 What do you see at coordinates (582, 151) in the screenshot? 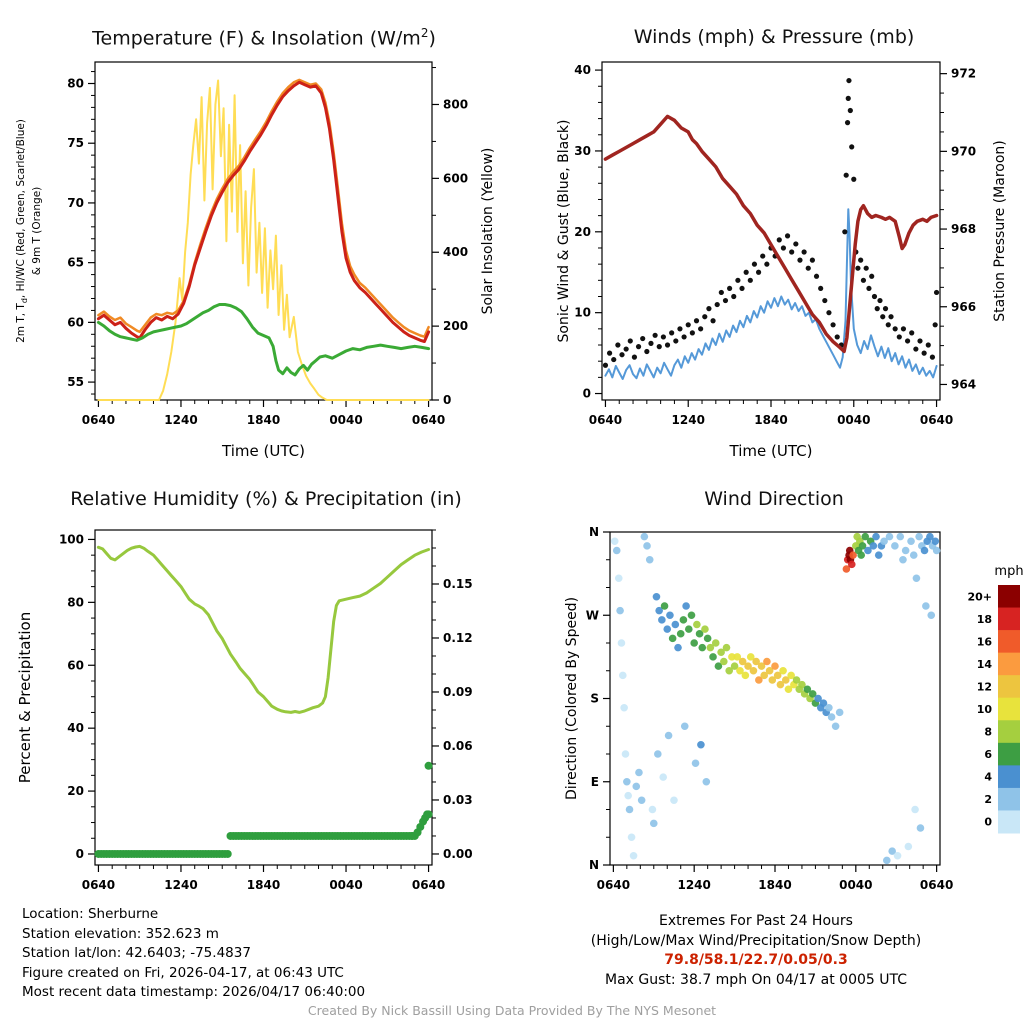
I see `svg-text: 30` at bounding box center [582, 151].